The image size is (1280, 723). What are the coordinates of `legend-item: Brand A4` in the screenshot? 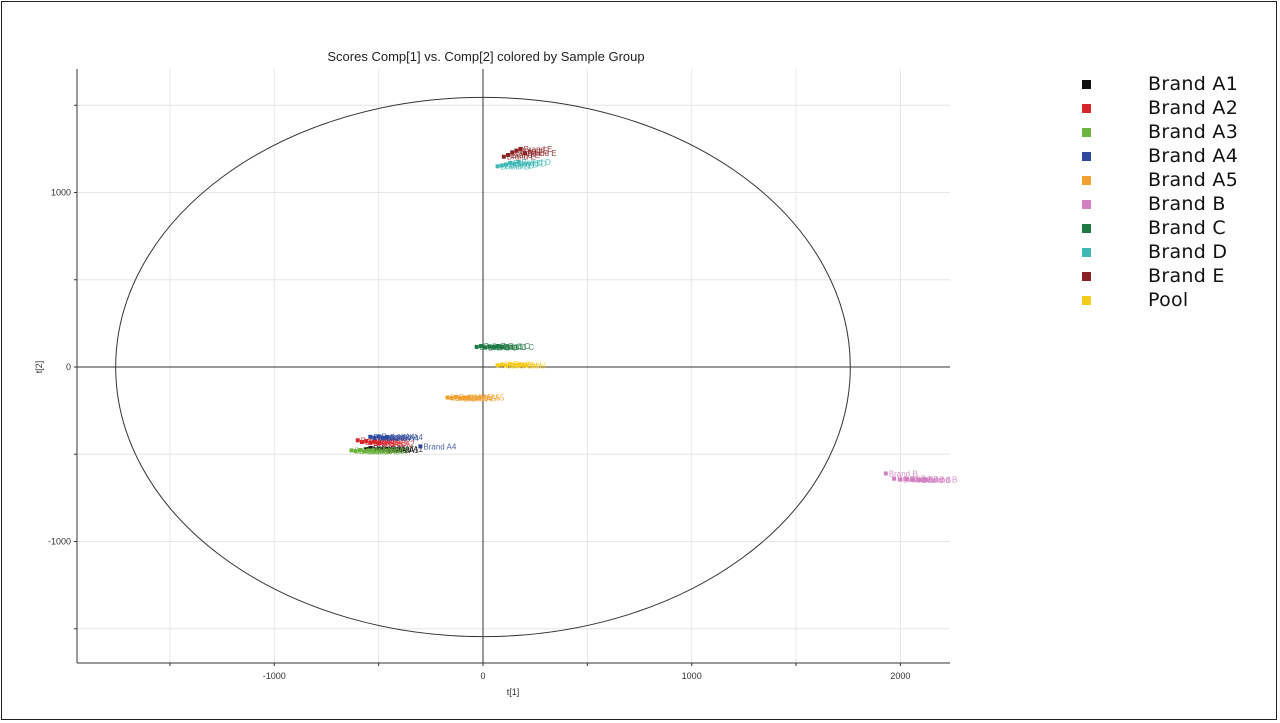 It's located at (1175, 156).